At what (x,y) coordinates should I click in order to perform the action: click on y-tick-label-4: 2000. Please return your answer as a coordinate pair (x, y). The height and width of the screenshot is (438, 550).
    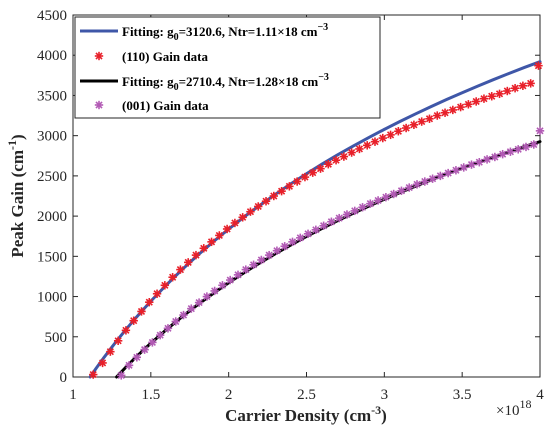
    Looking at the image, I should click on (52, 217).